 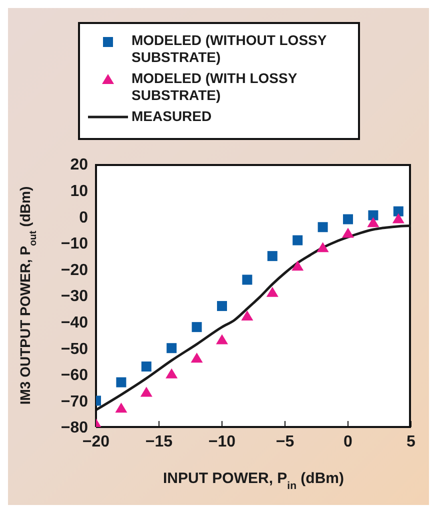 What do you see at coordinates (159, 441) in the screenshot?
I see `x-tick-label: −15` at bounding box center [159, 441].